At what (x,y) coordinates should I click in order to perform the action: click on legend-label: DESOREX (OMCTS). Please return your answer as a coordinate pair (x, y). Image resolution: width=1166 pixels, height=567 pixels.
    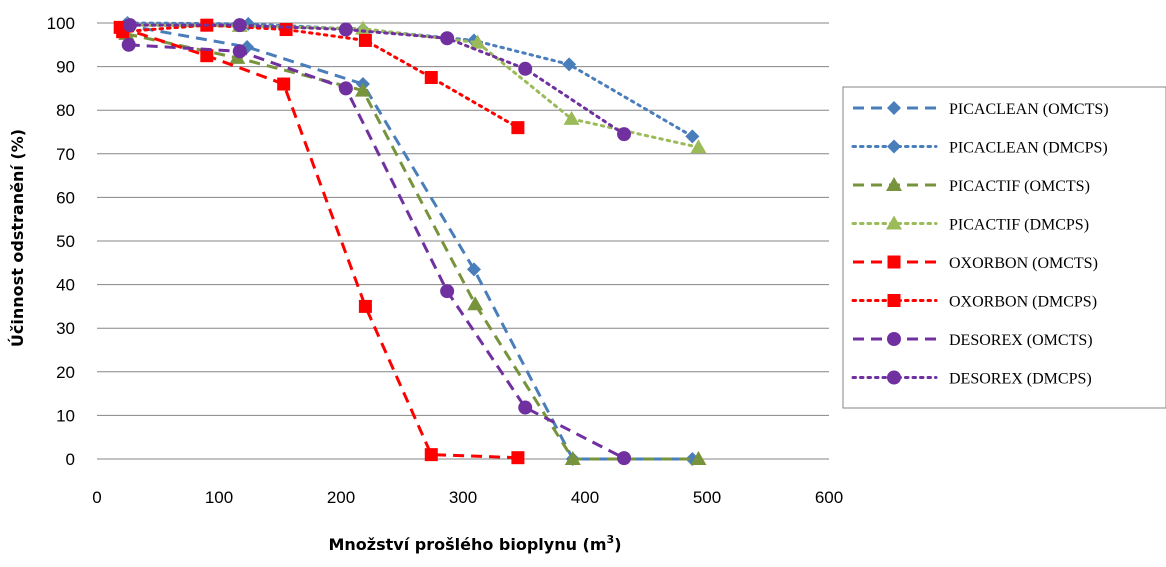
    Looking at the image, I should click on (1021, 340).